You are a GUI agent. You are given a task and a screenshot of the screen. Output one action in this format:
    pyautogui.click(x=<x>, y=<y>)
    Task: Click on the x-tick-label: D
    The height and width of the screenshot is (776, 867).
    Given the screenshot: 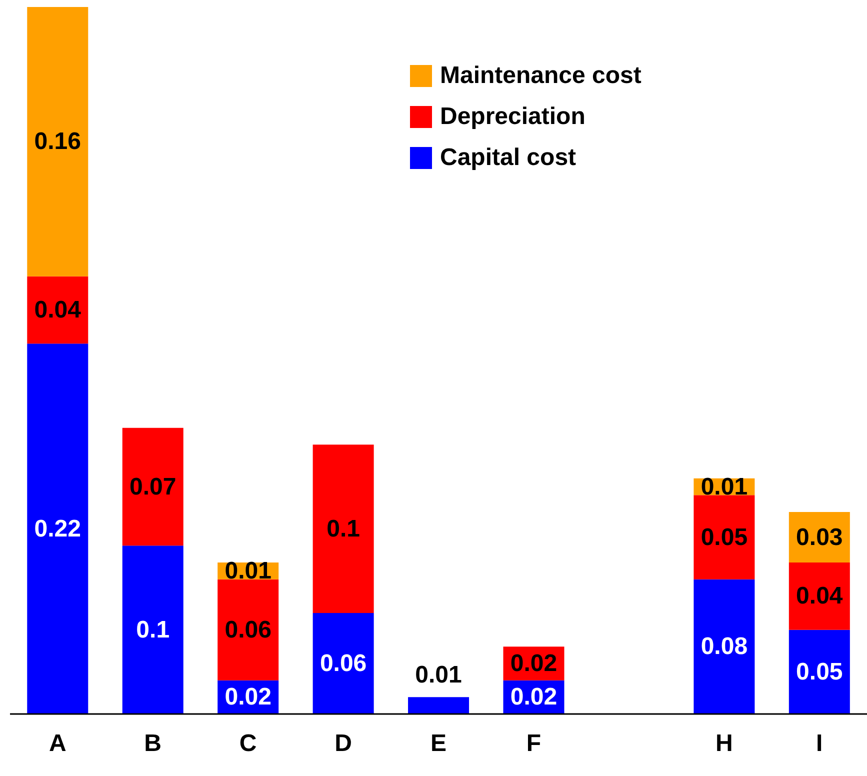 What is the action you would take?
    pyautogui.click(x=343, y=744)
    